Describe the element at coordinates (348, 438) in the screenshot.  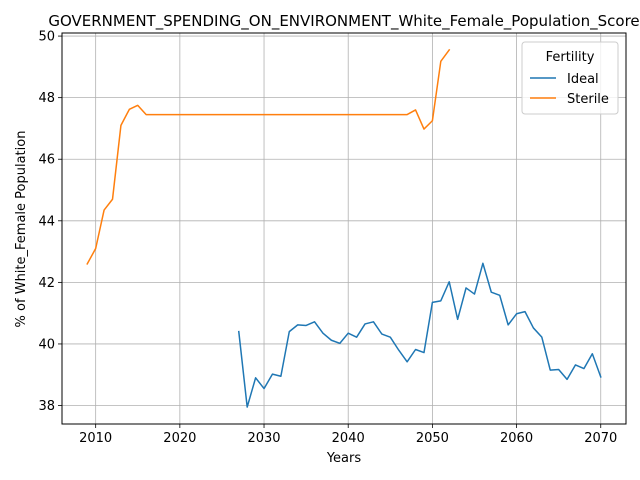
I see `x-tick-label: 2040` at that location.